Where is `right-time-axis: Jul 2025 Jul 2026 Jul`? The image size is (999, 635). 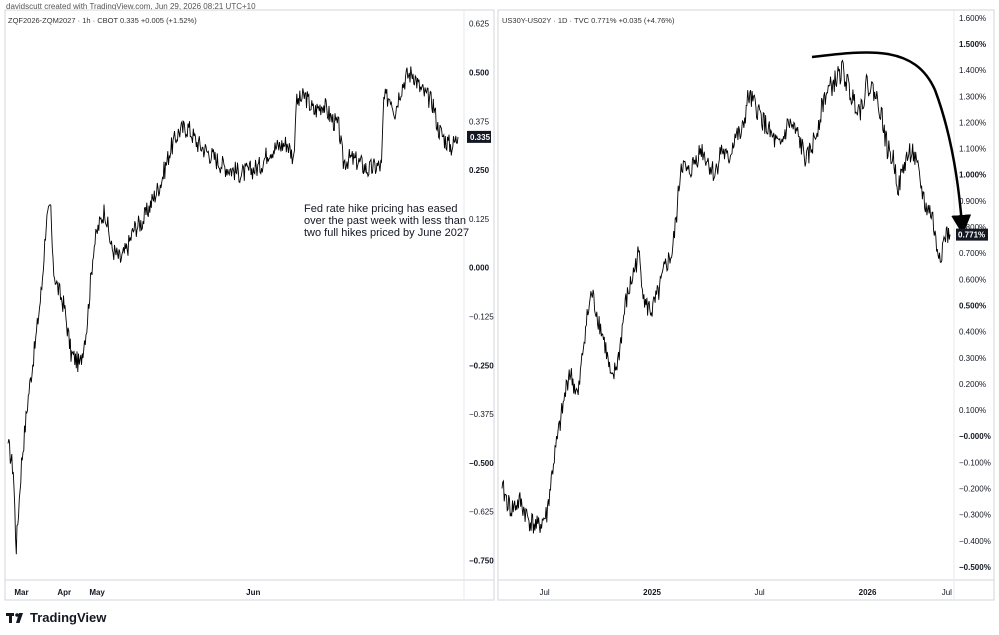 right-time-axis: Jul 2025 Jul 2026 Jul is located at coordinates (745, 592).